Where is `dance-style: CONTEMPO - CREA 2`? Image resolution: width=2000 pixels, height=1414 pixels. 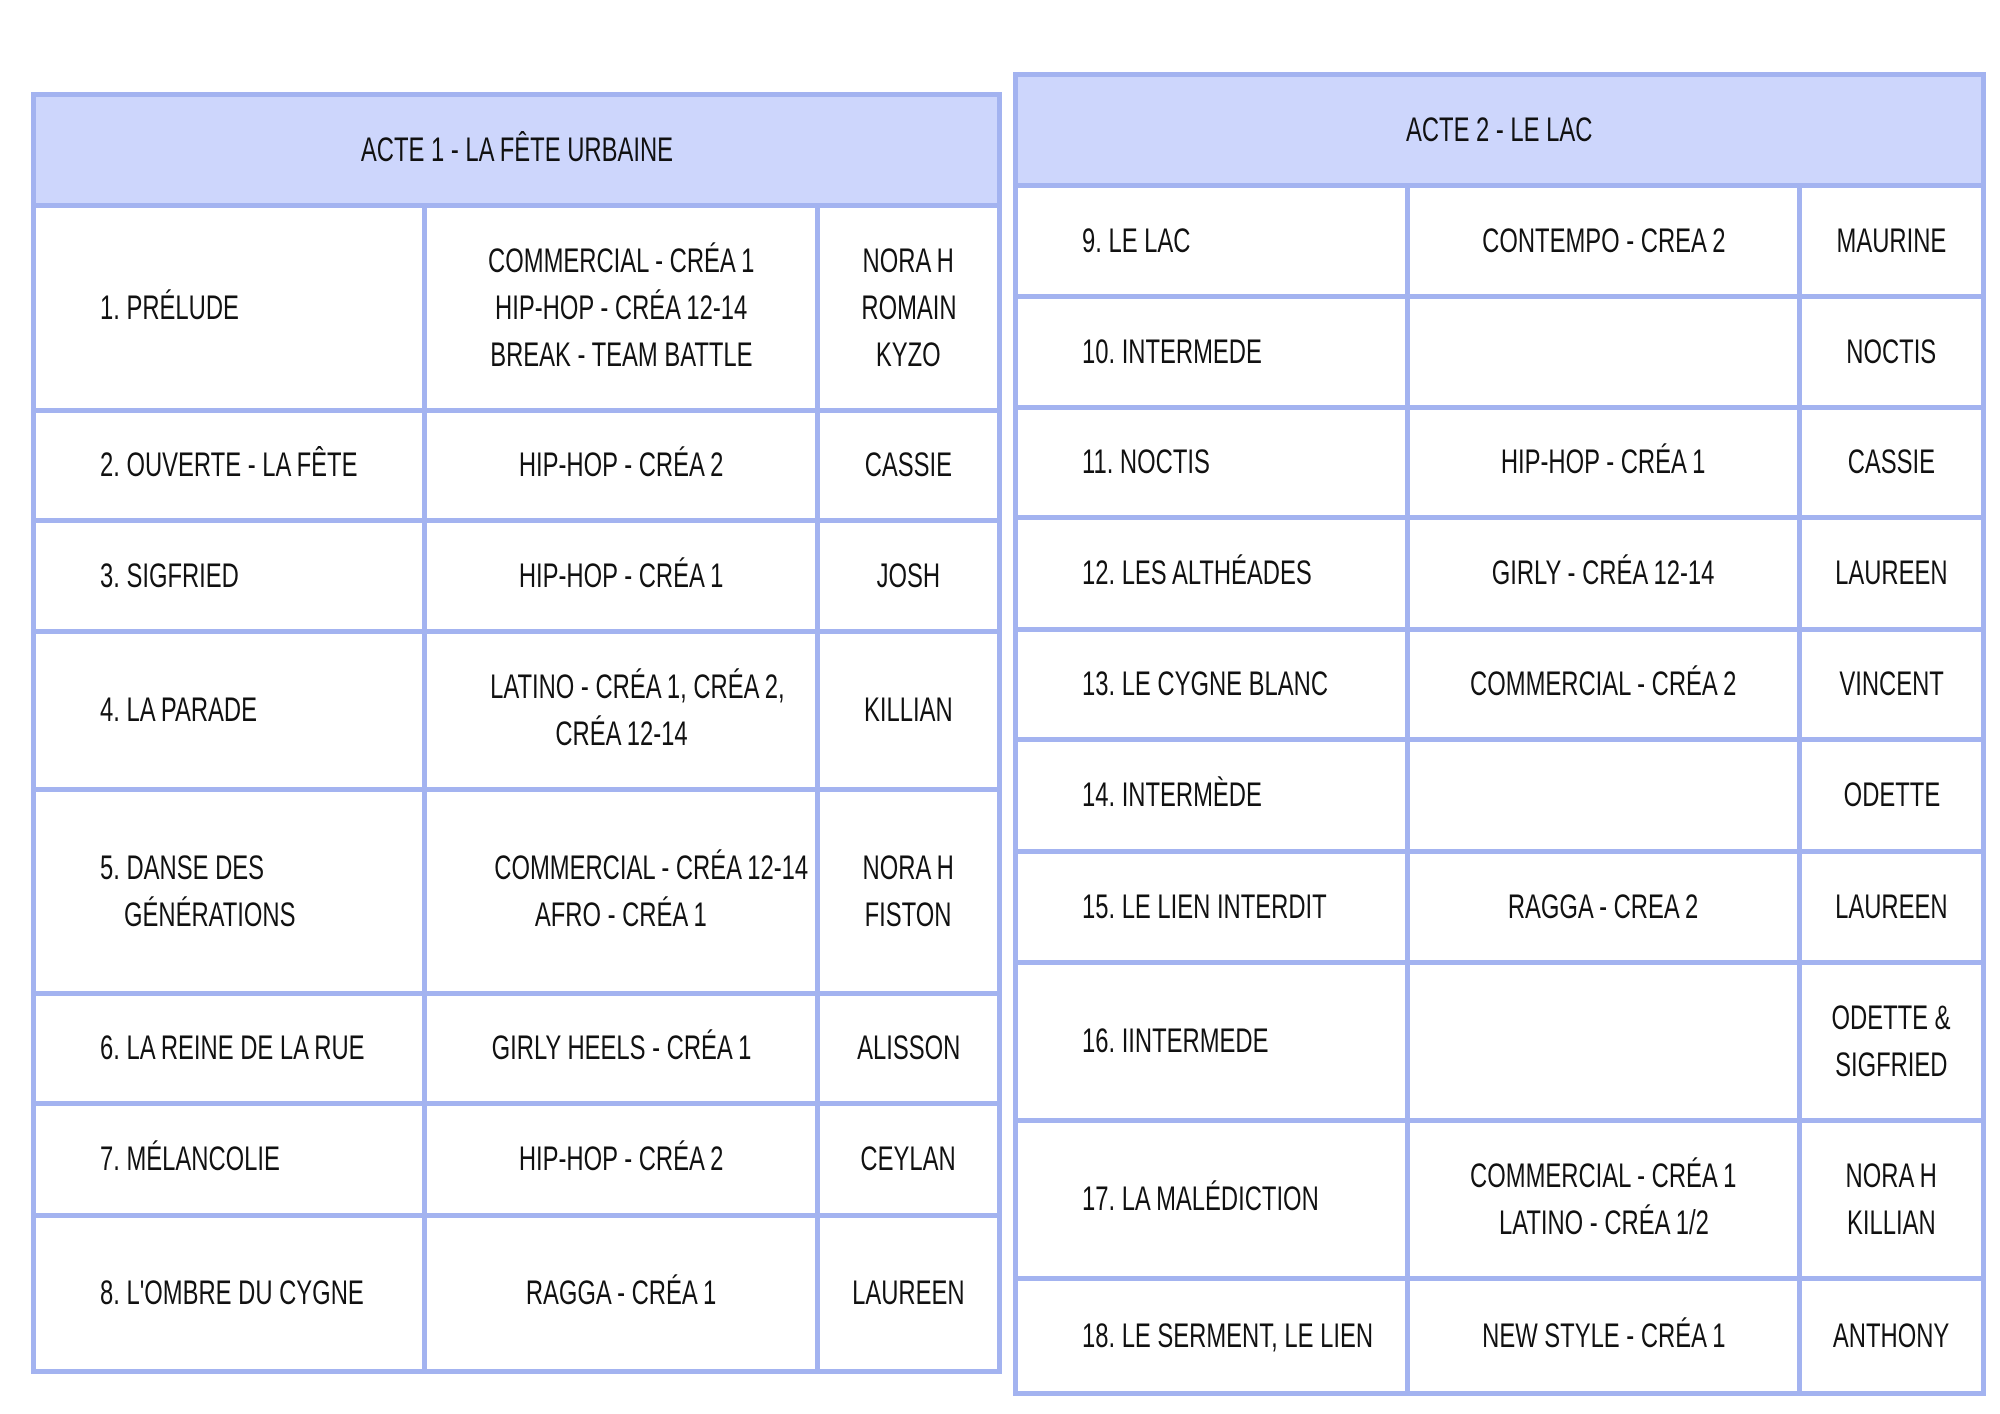
dance-style: CONTEMPO - CREA 2 is located at coordinates (1603, 240).